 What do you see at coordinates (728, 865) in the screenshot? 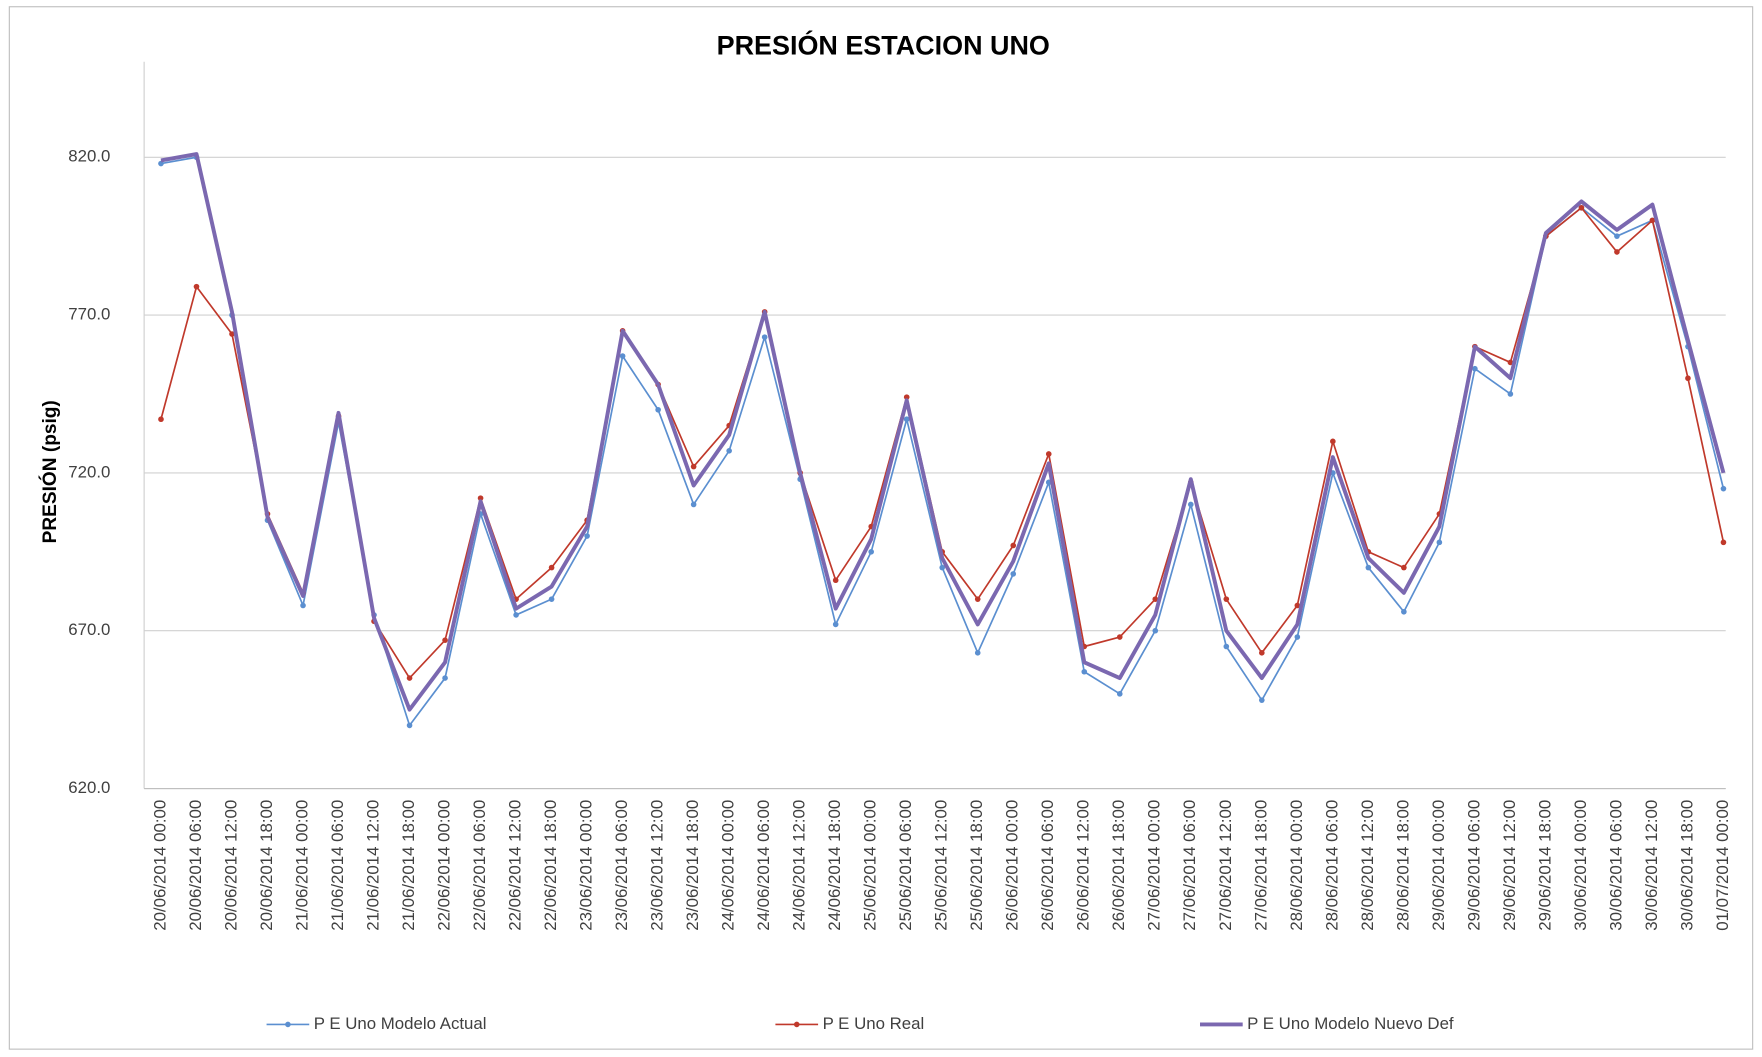
I see `x-tick-label: 24/06/2014 00:00` at bounding box center [728, 865].